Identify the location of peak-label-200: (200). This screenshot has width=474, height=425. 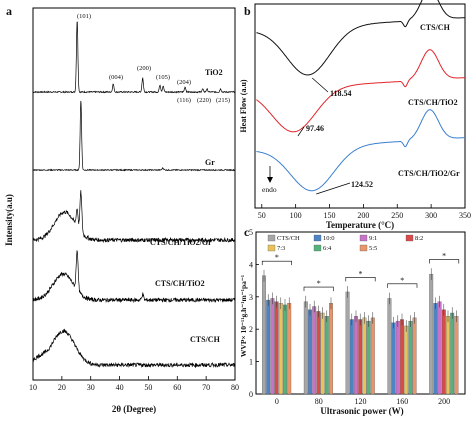
(144, 68).